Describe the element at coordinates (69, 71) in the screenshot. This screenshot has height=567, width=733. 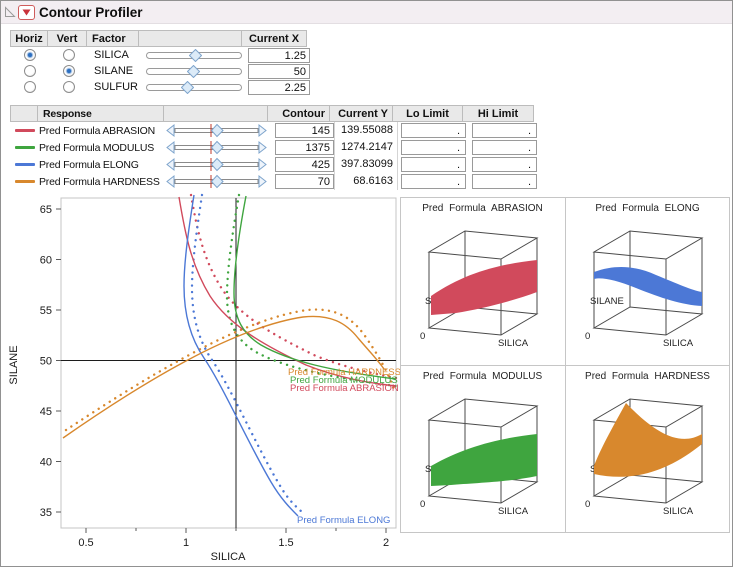
I see `silane-vert-radio` at that location.